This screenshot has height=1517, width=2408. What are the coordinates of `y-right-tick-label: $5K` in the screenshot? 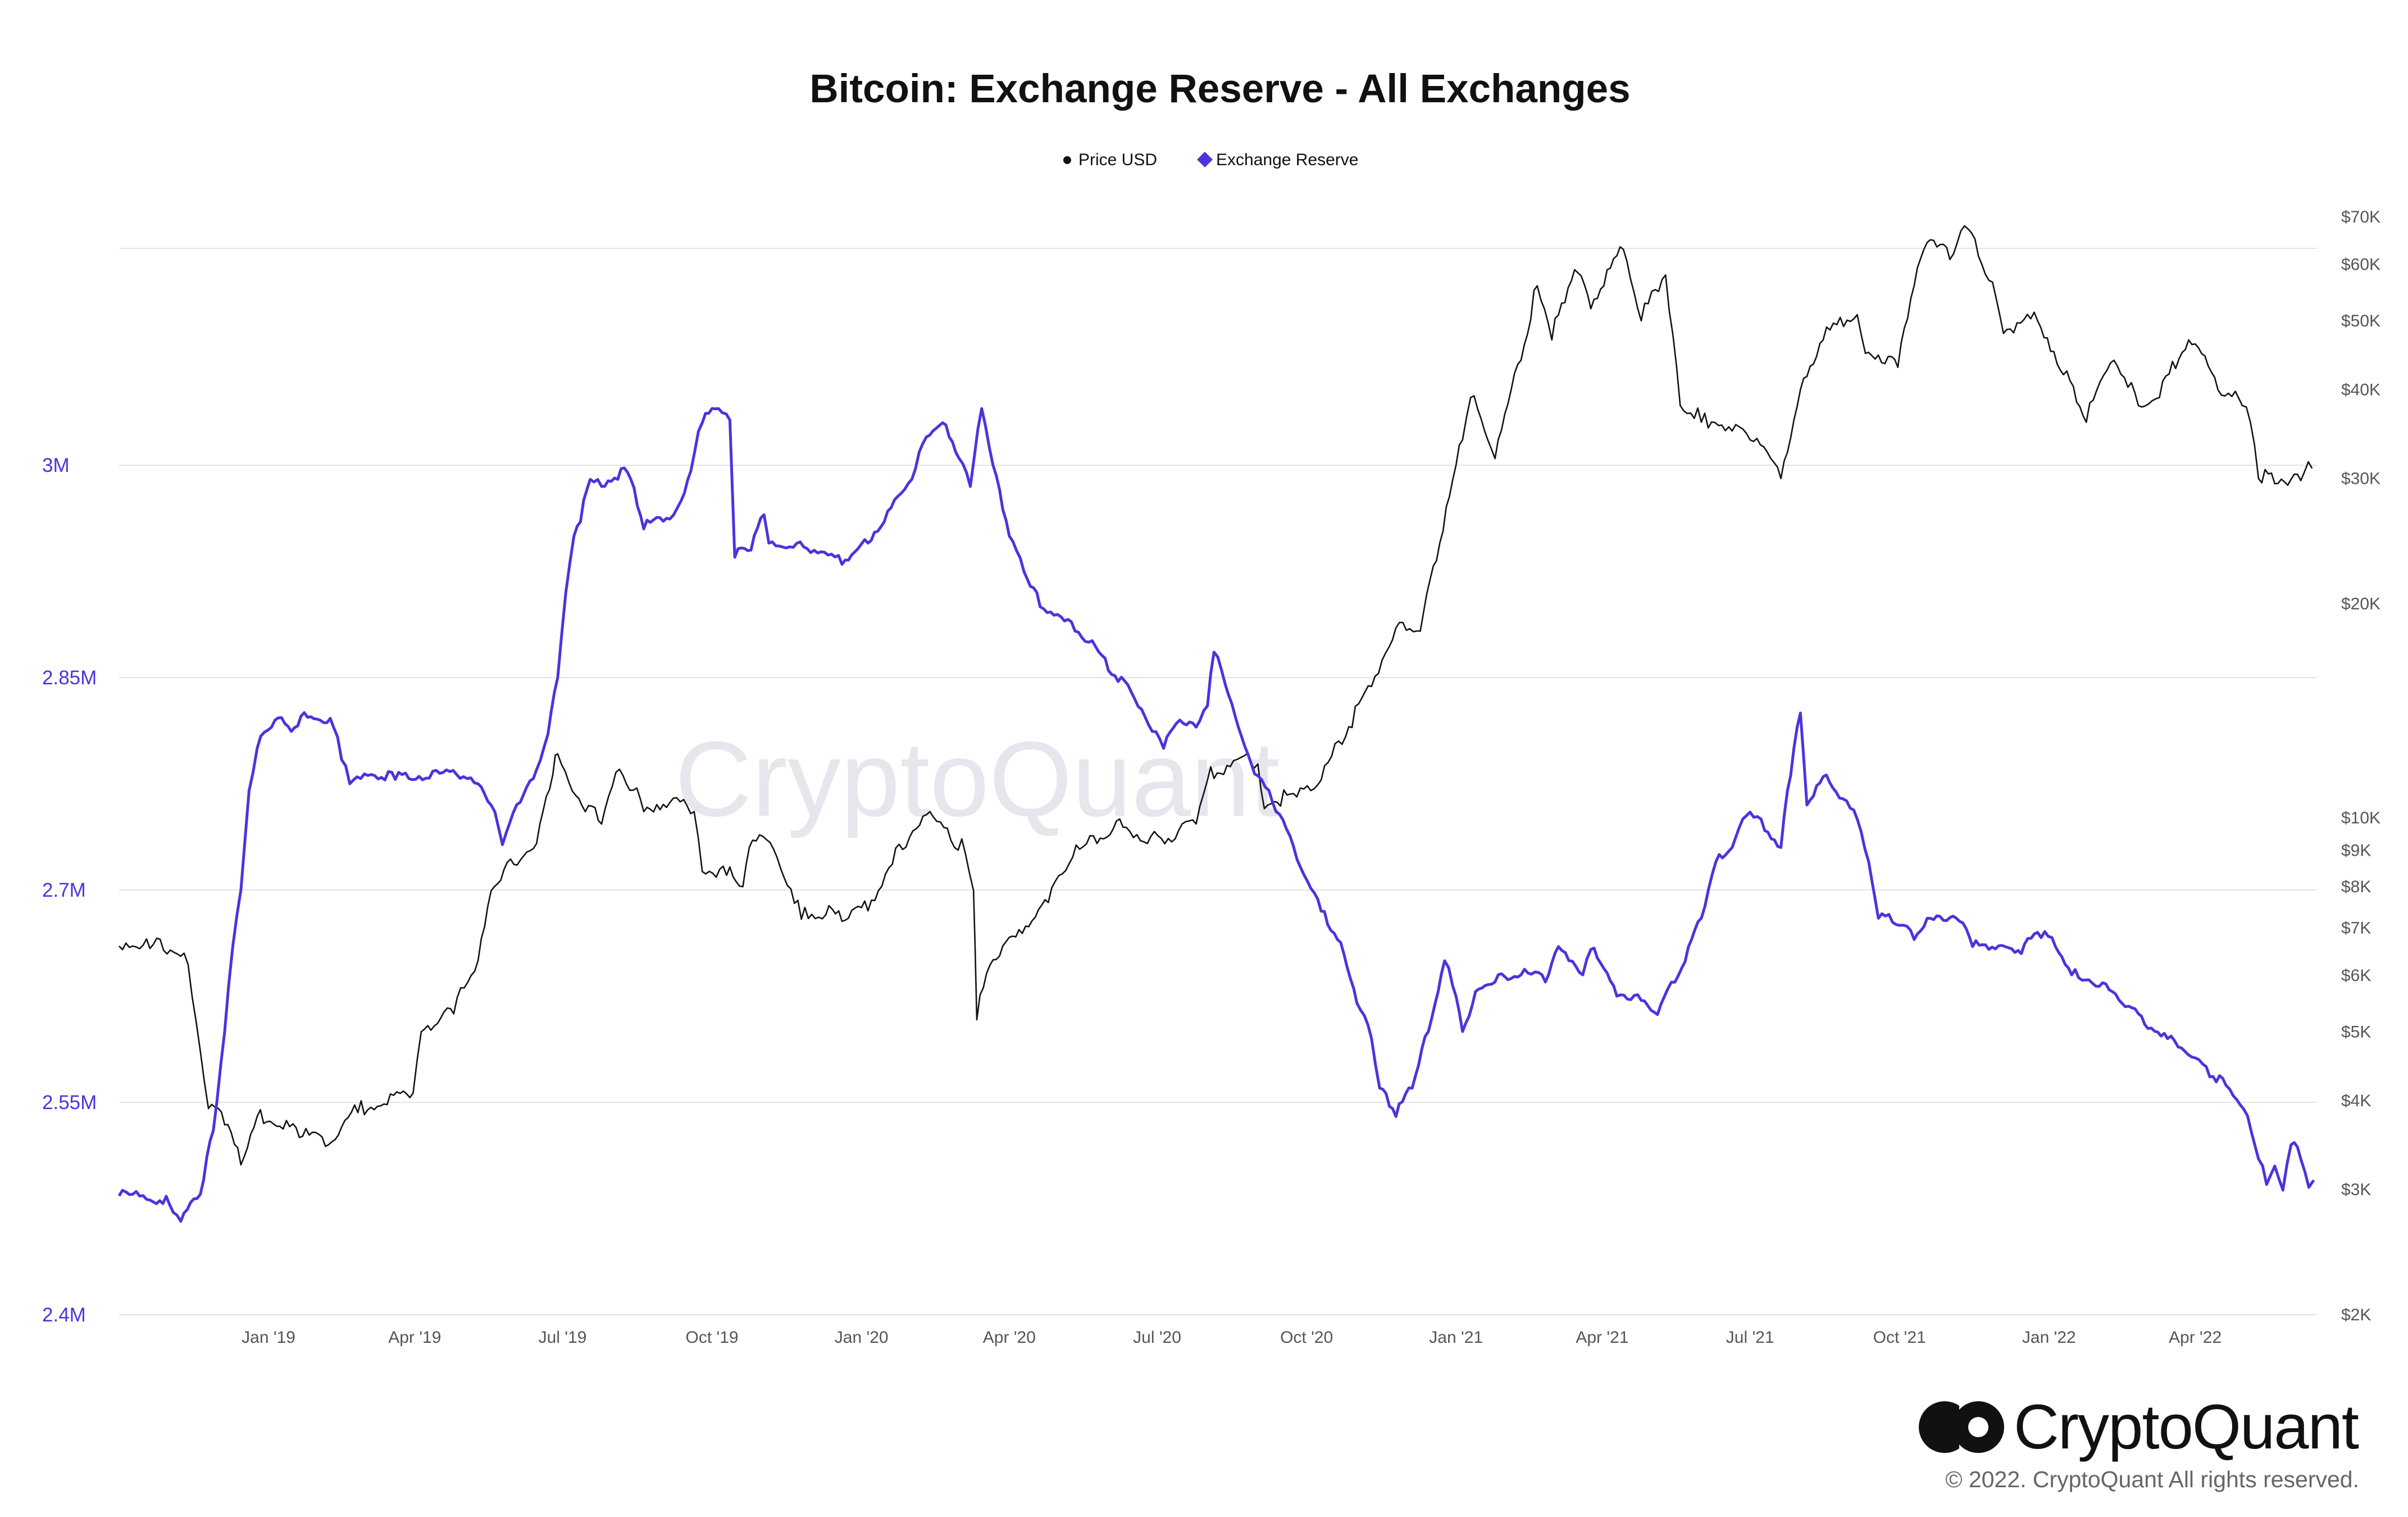 It's located at (2356, 1032).